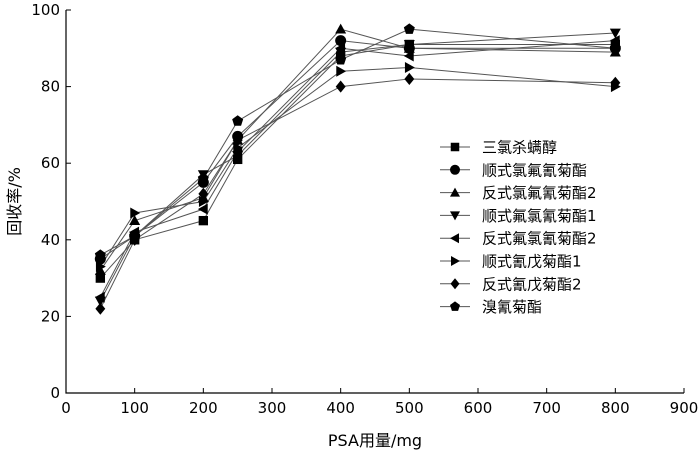  I want to click on y-tick-label: 60, so click(50, 163).